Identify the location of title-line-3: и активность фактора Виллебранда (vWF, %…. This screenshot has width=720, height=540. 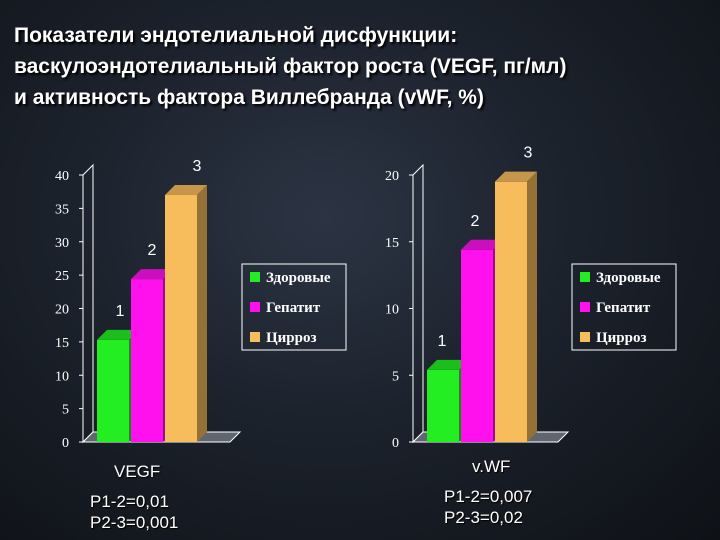
(249, 97).